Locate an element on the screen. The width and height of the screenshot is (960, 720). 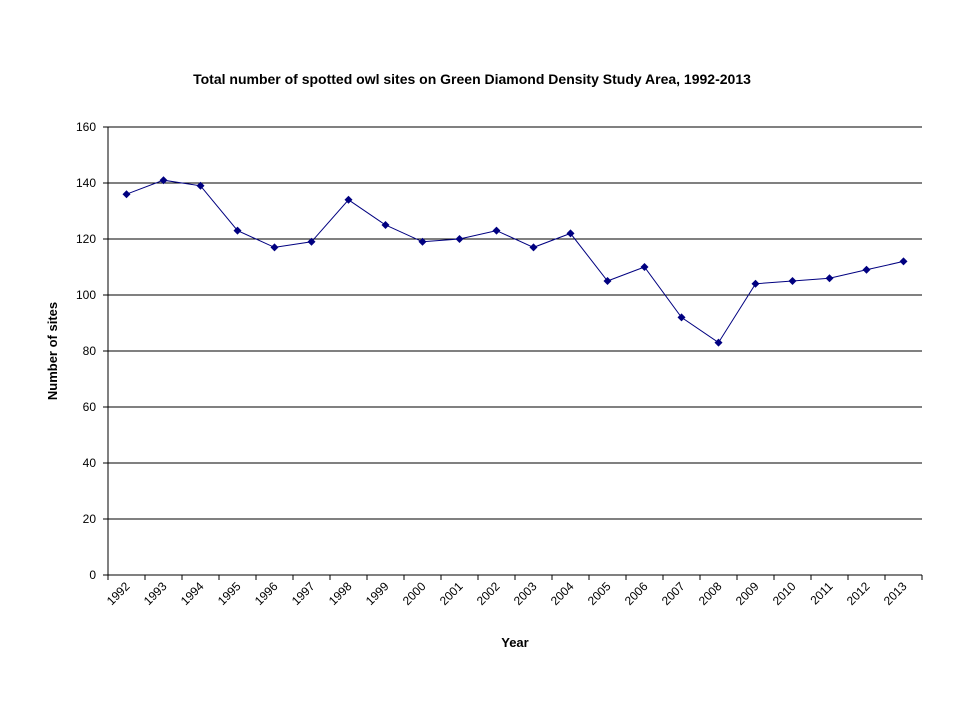
data-point-1996 is located at coordinates (274, 247).